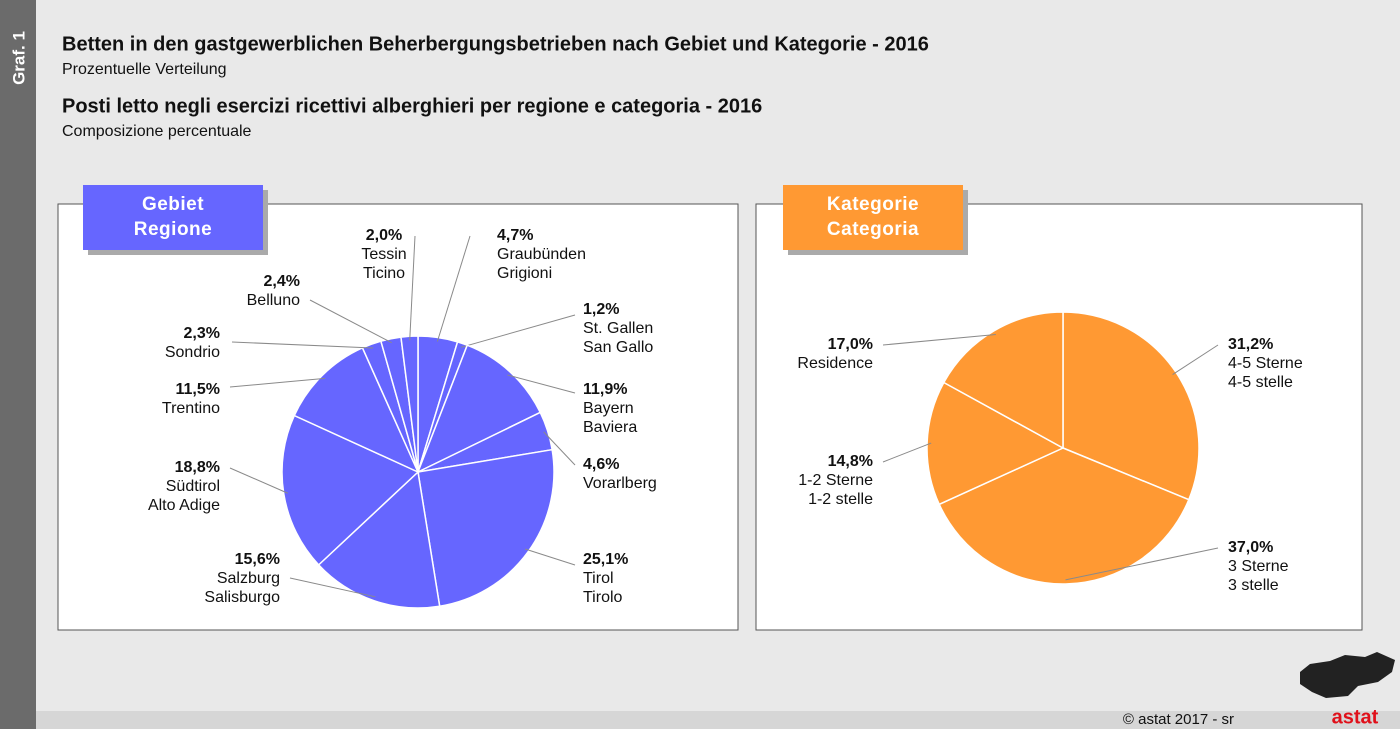  Describe the element at coordinates (202, 333) in the screenshot. I see `data-label: 2,3%` at that location.